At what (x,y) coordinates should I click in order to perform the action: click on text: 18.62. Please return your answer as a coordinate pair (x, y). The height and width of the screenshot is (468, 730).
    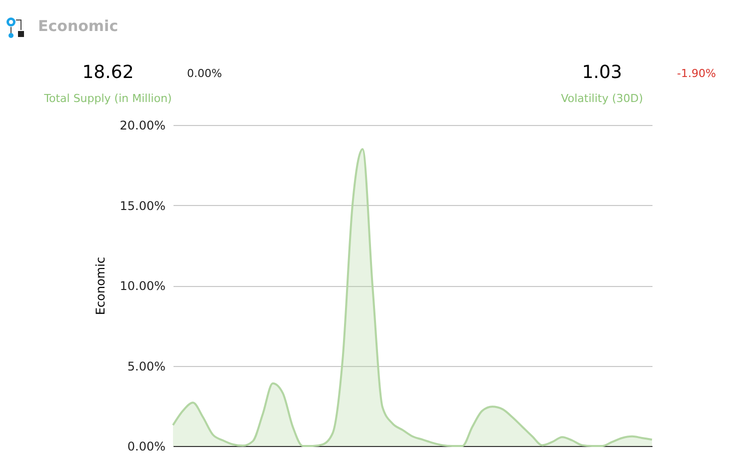
    Looking at the image, I should click on (108, 72).